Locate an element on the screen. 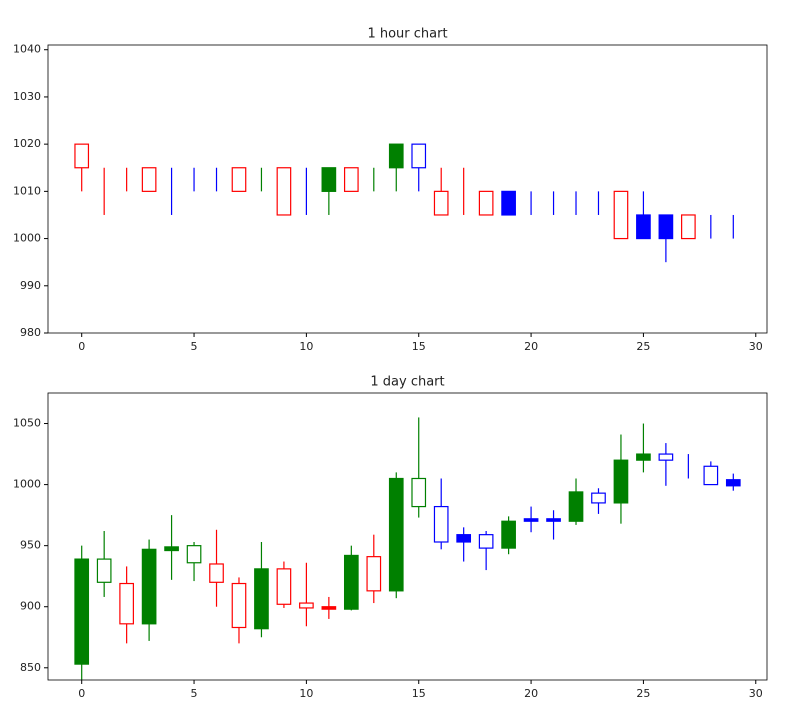  y-tick-label: 1020 is located at coordinates (27, 143).